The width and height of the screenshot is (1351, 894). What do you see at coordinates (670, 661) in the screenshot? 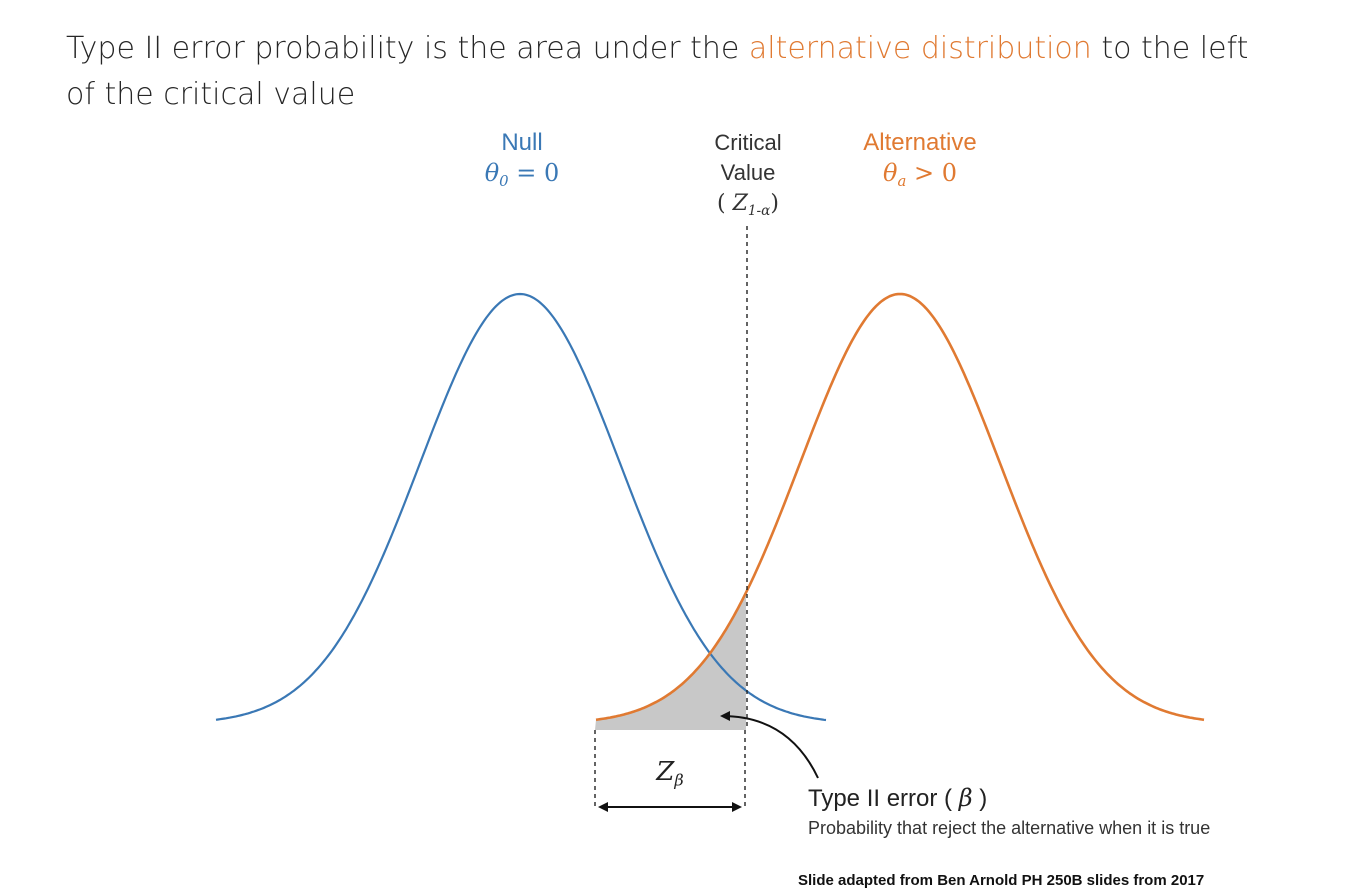
I see `type-ii-error-area` at bounding box center [670, 661].